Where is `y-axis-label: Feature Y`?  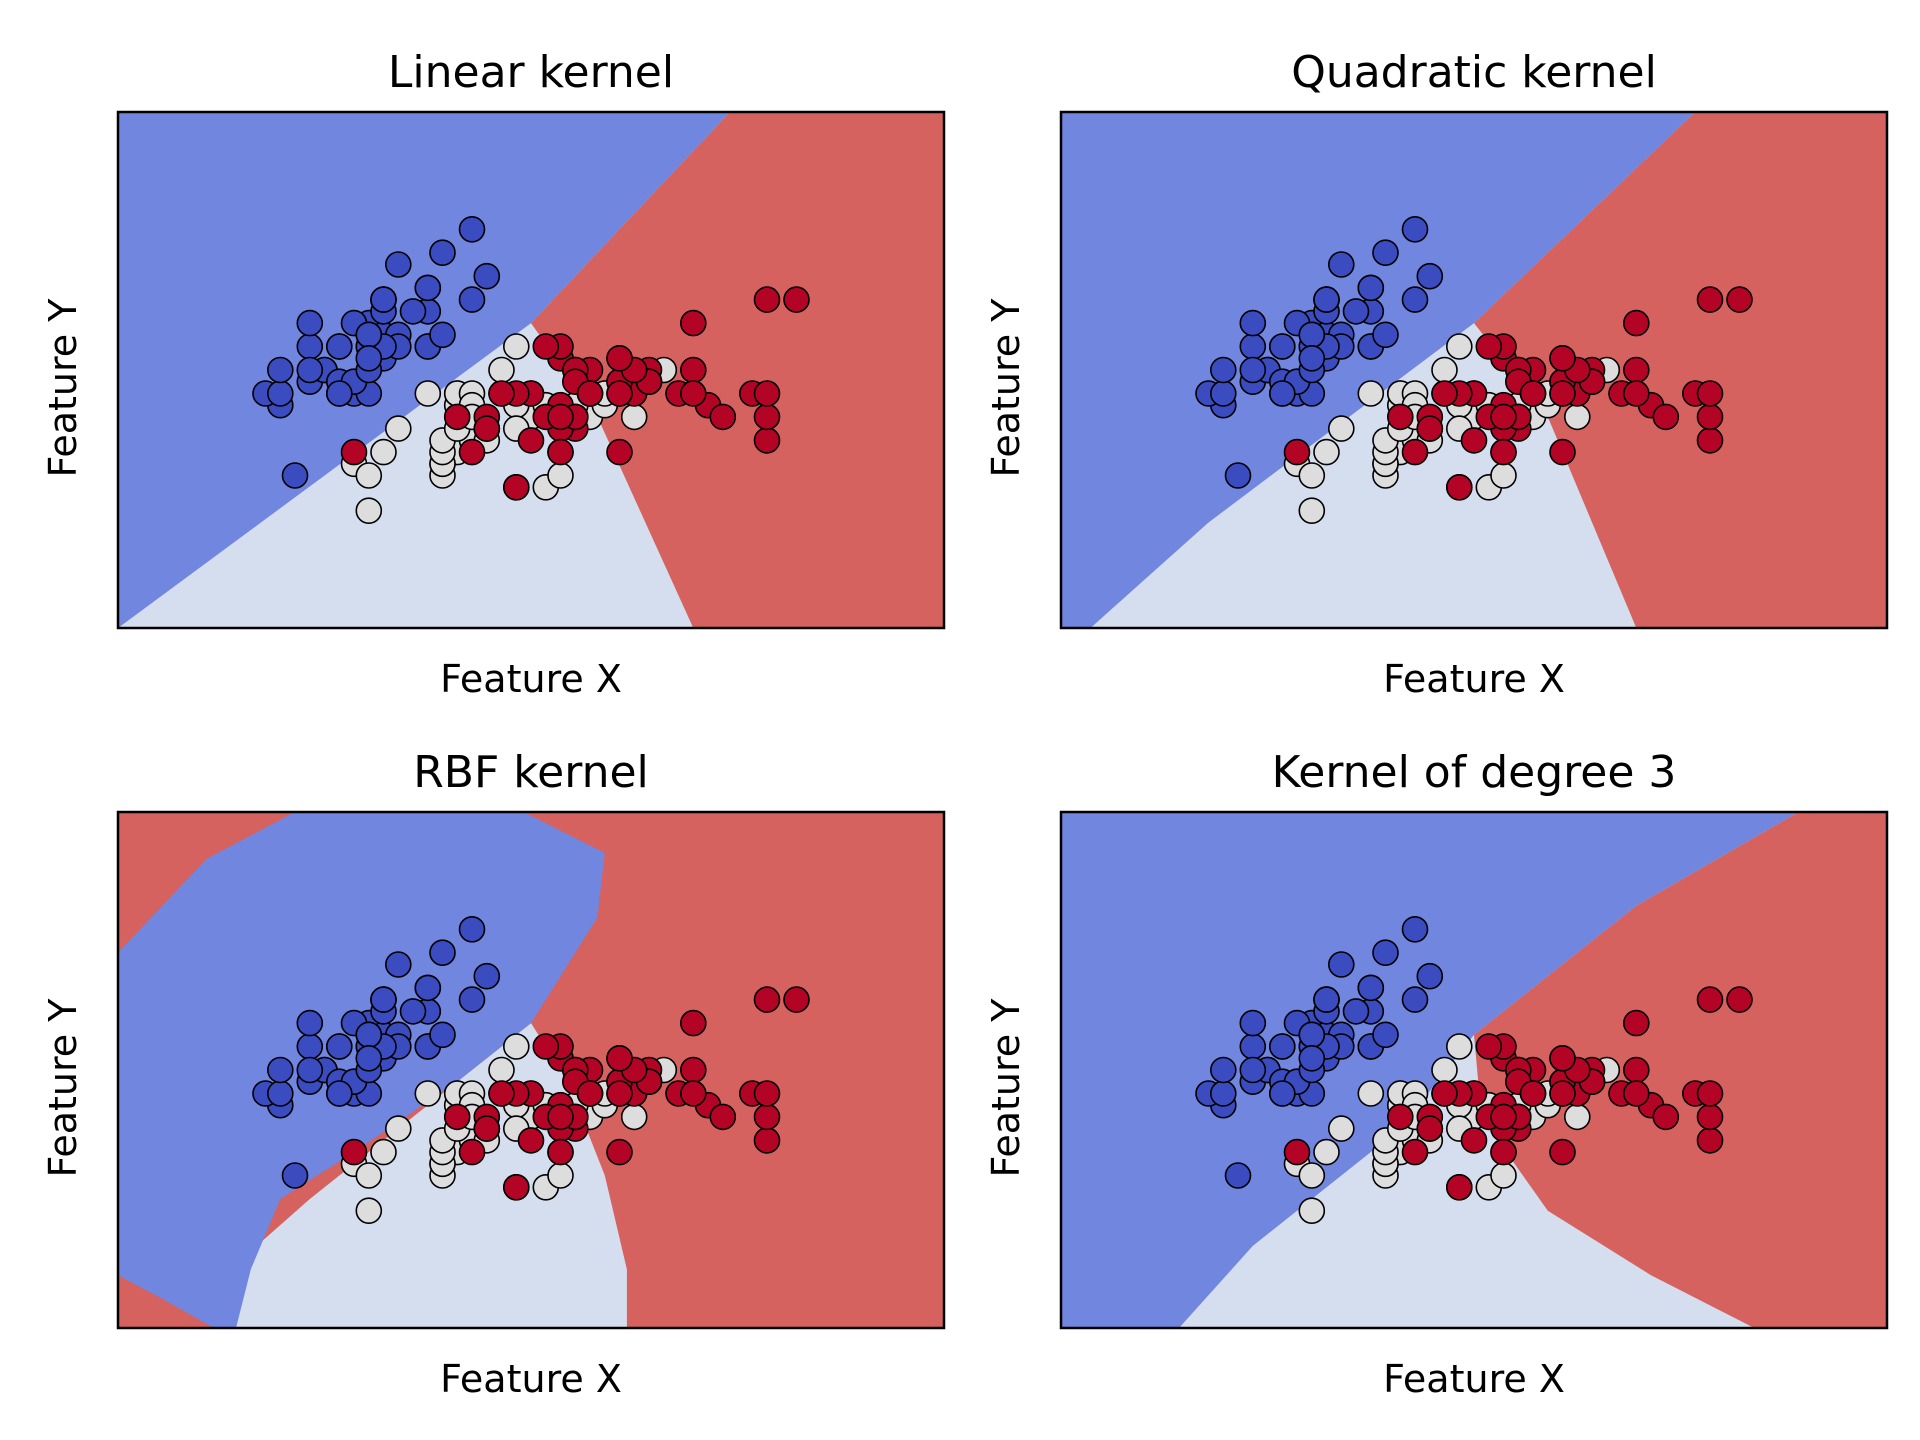
y-axis-label: Feature Y is located at coordinates (63, 1088).